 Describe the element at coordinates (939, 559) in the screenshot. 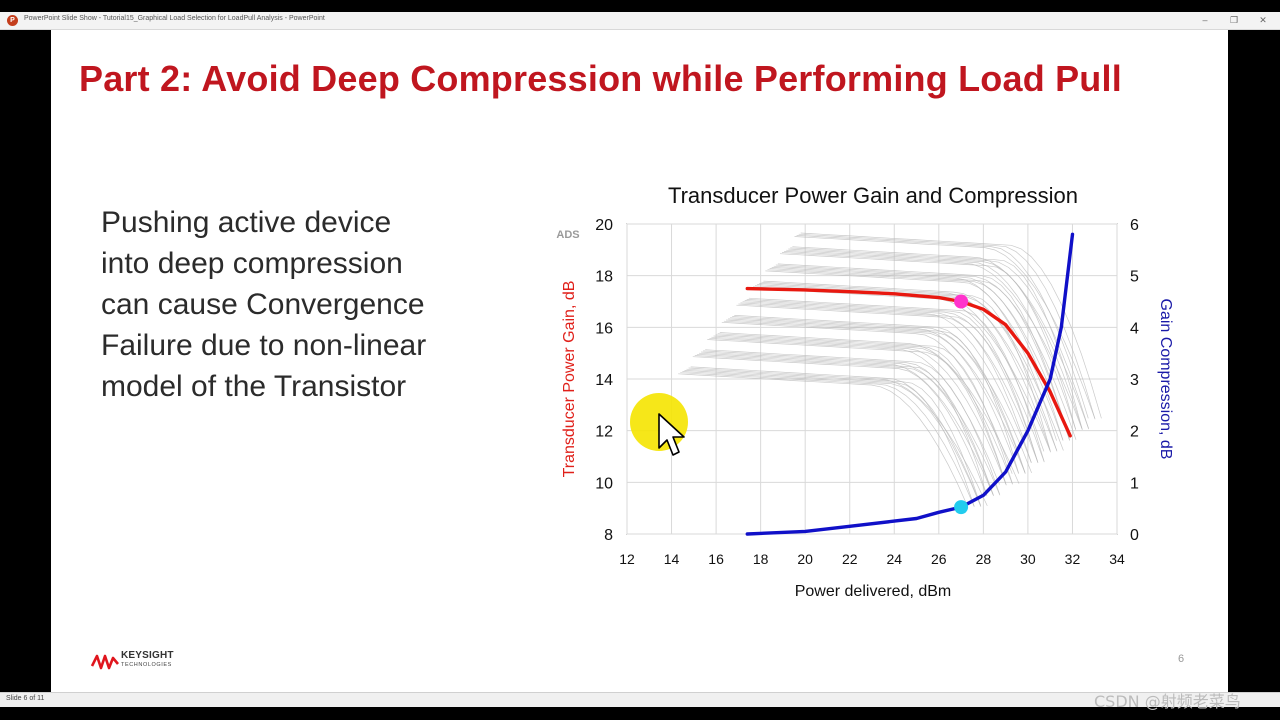

I see `x-tick-label: 26` at that location.